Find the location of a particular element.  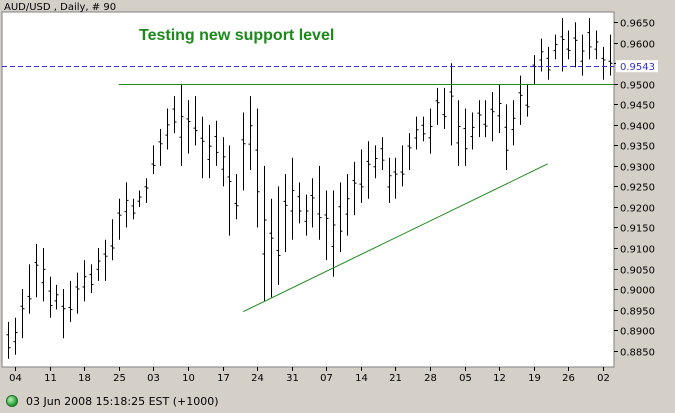

chart-annotation: Testing new support level is located at coordinates (236, 35).